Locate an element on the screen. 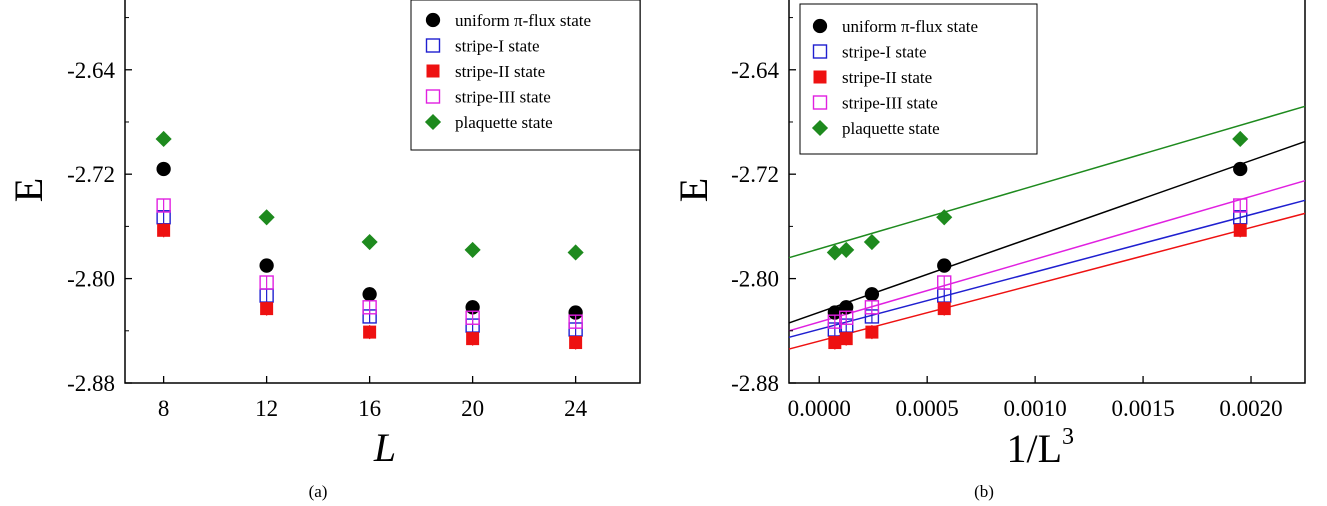  x-axis-label-b-main: 1/L is located at coordinates (1034, 448).